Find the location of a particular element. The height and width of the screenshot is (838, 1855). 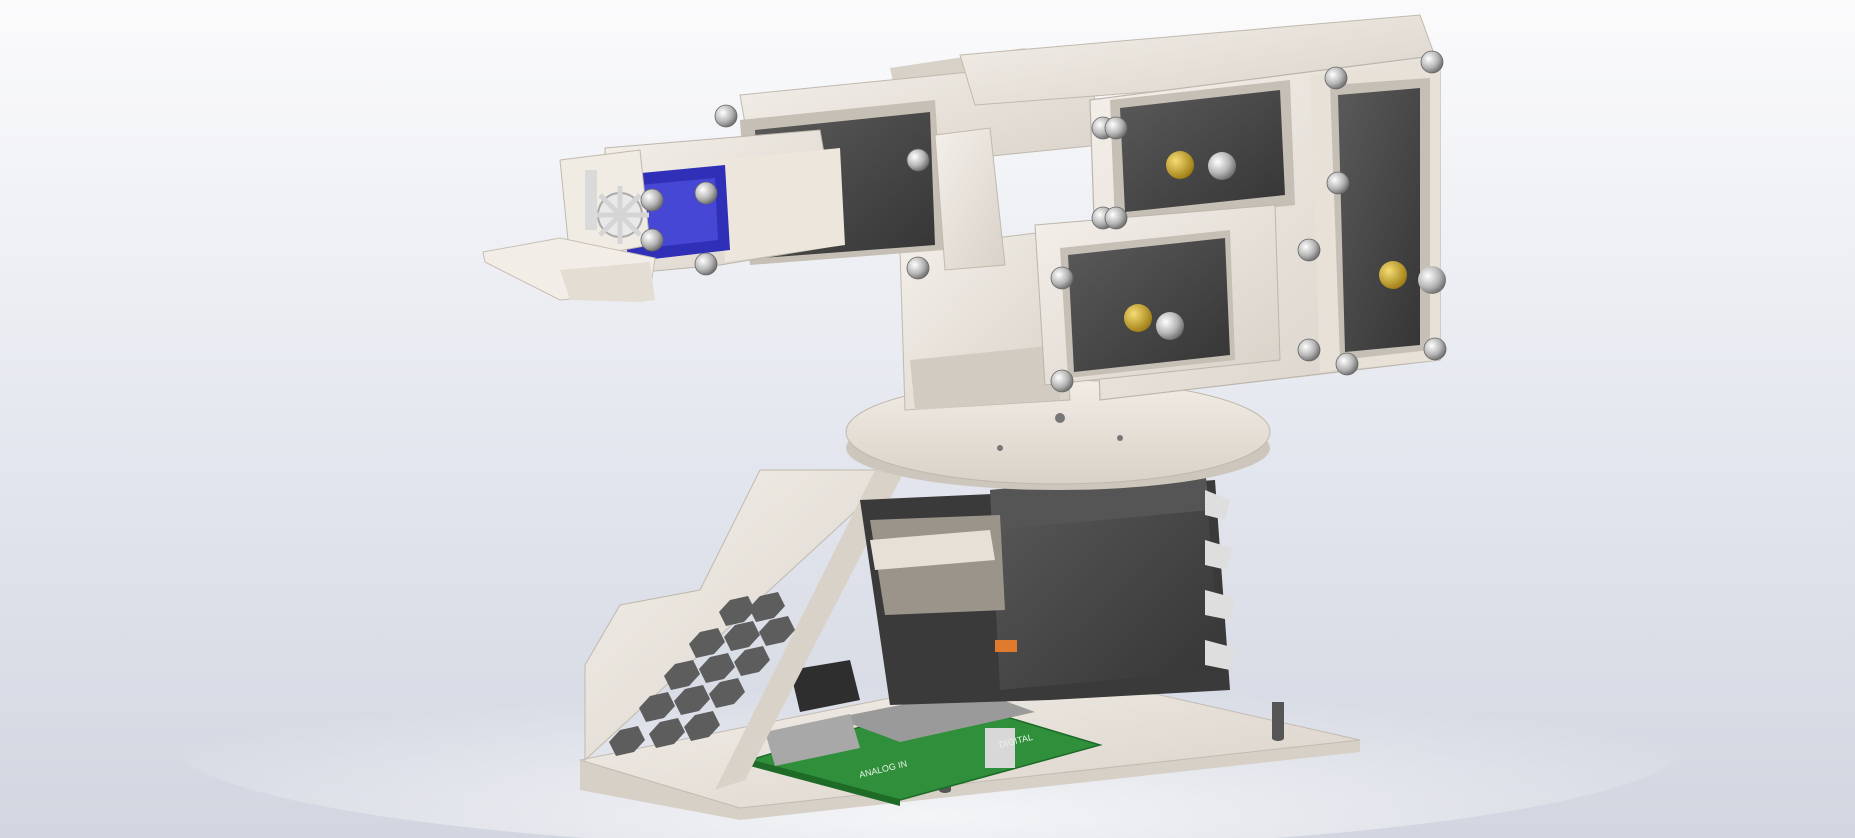

shoulder-servo is located at coordinates (1157, 295).